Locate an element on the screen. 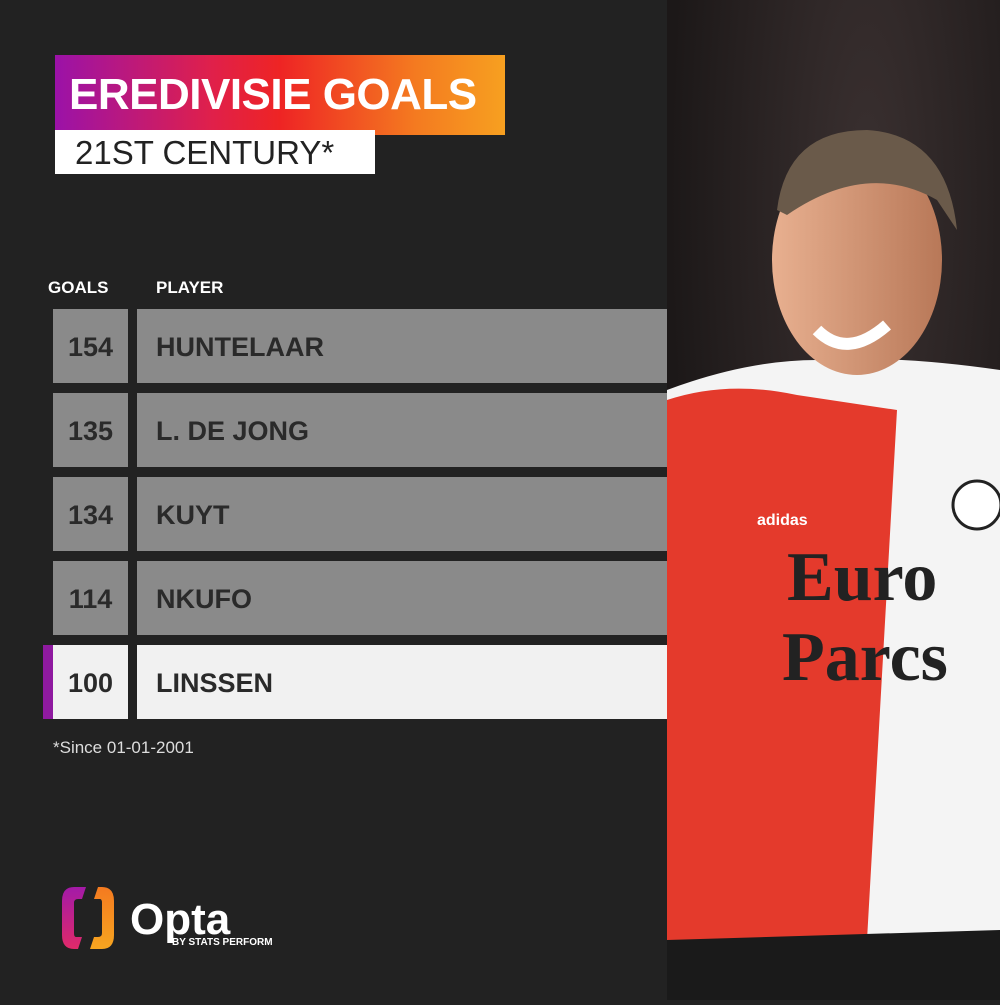 The height and width of the screenshot is (1005, 1000). subtitle: 21ST CENTURY* is located at coordinates (215, 152).